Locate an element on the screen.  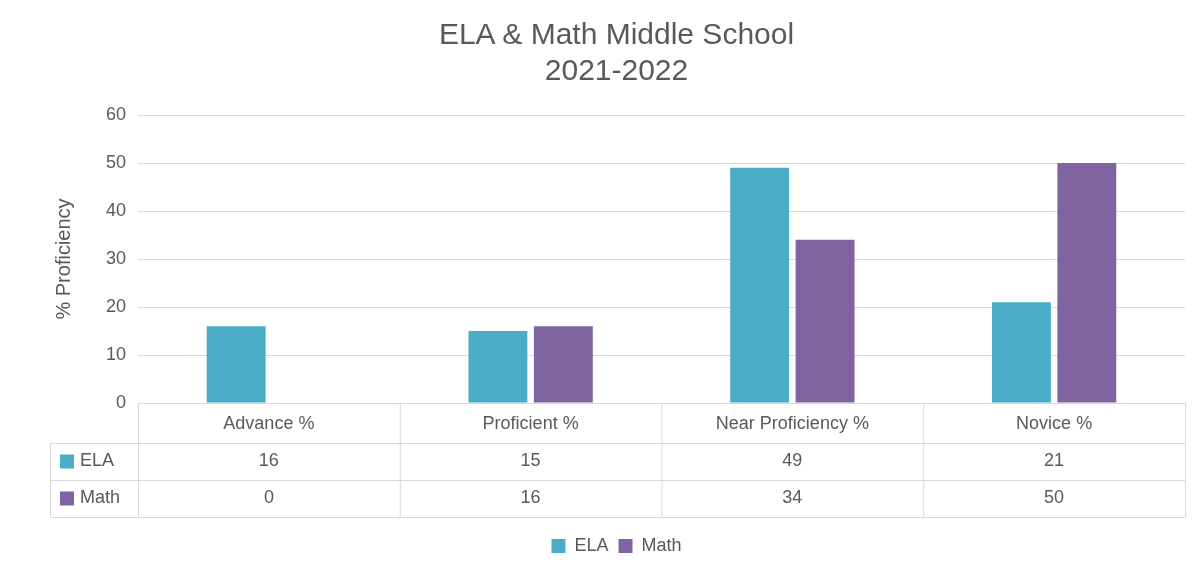
data-label: 49 is located at coordinates (792, 460).